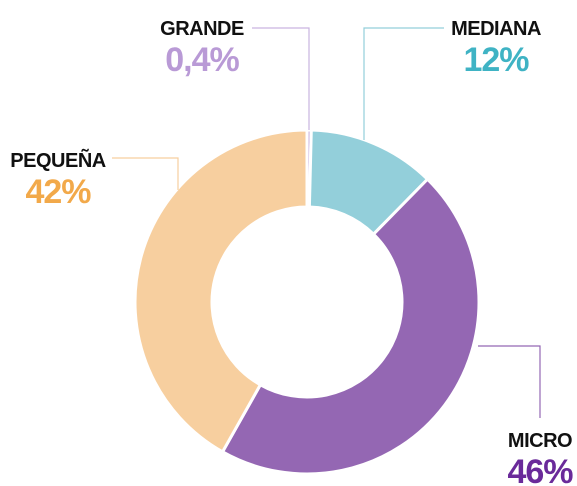 Image resolution: width=577 pixels, height=486 pixels. What do you see at coordinates (202, 29) in the screenshot?
I see `category-label: GRANDE` at bounding box center [202, 29].